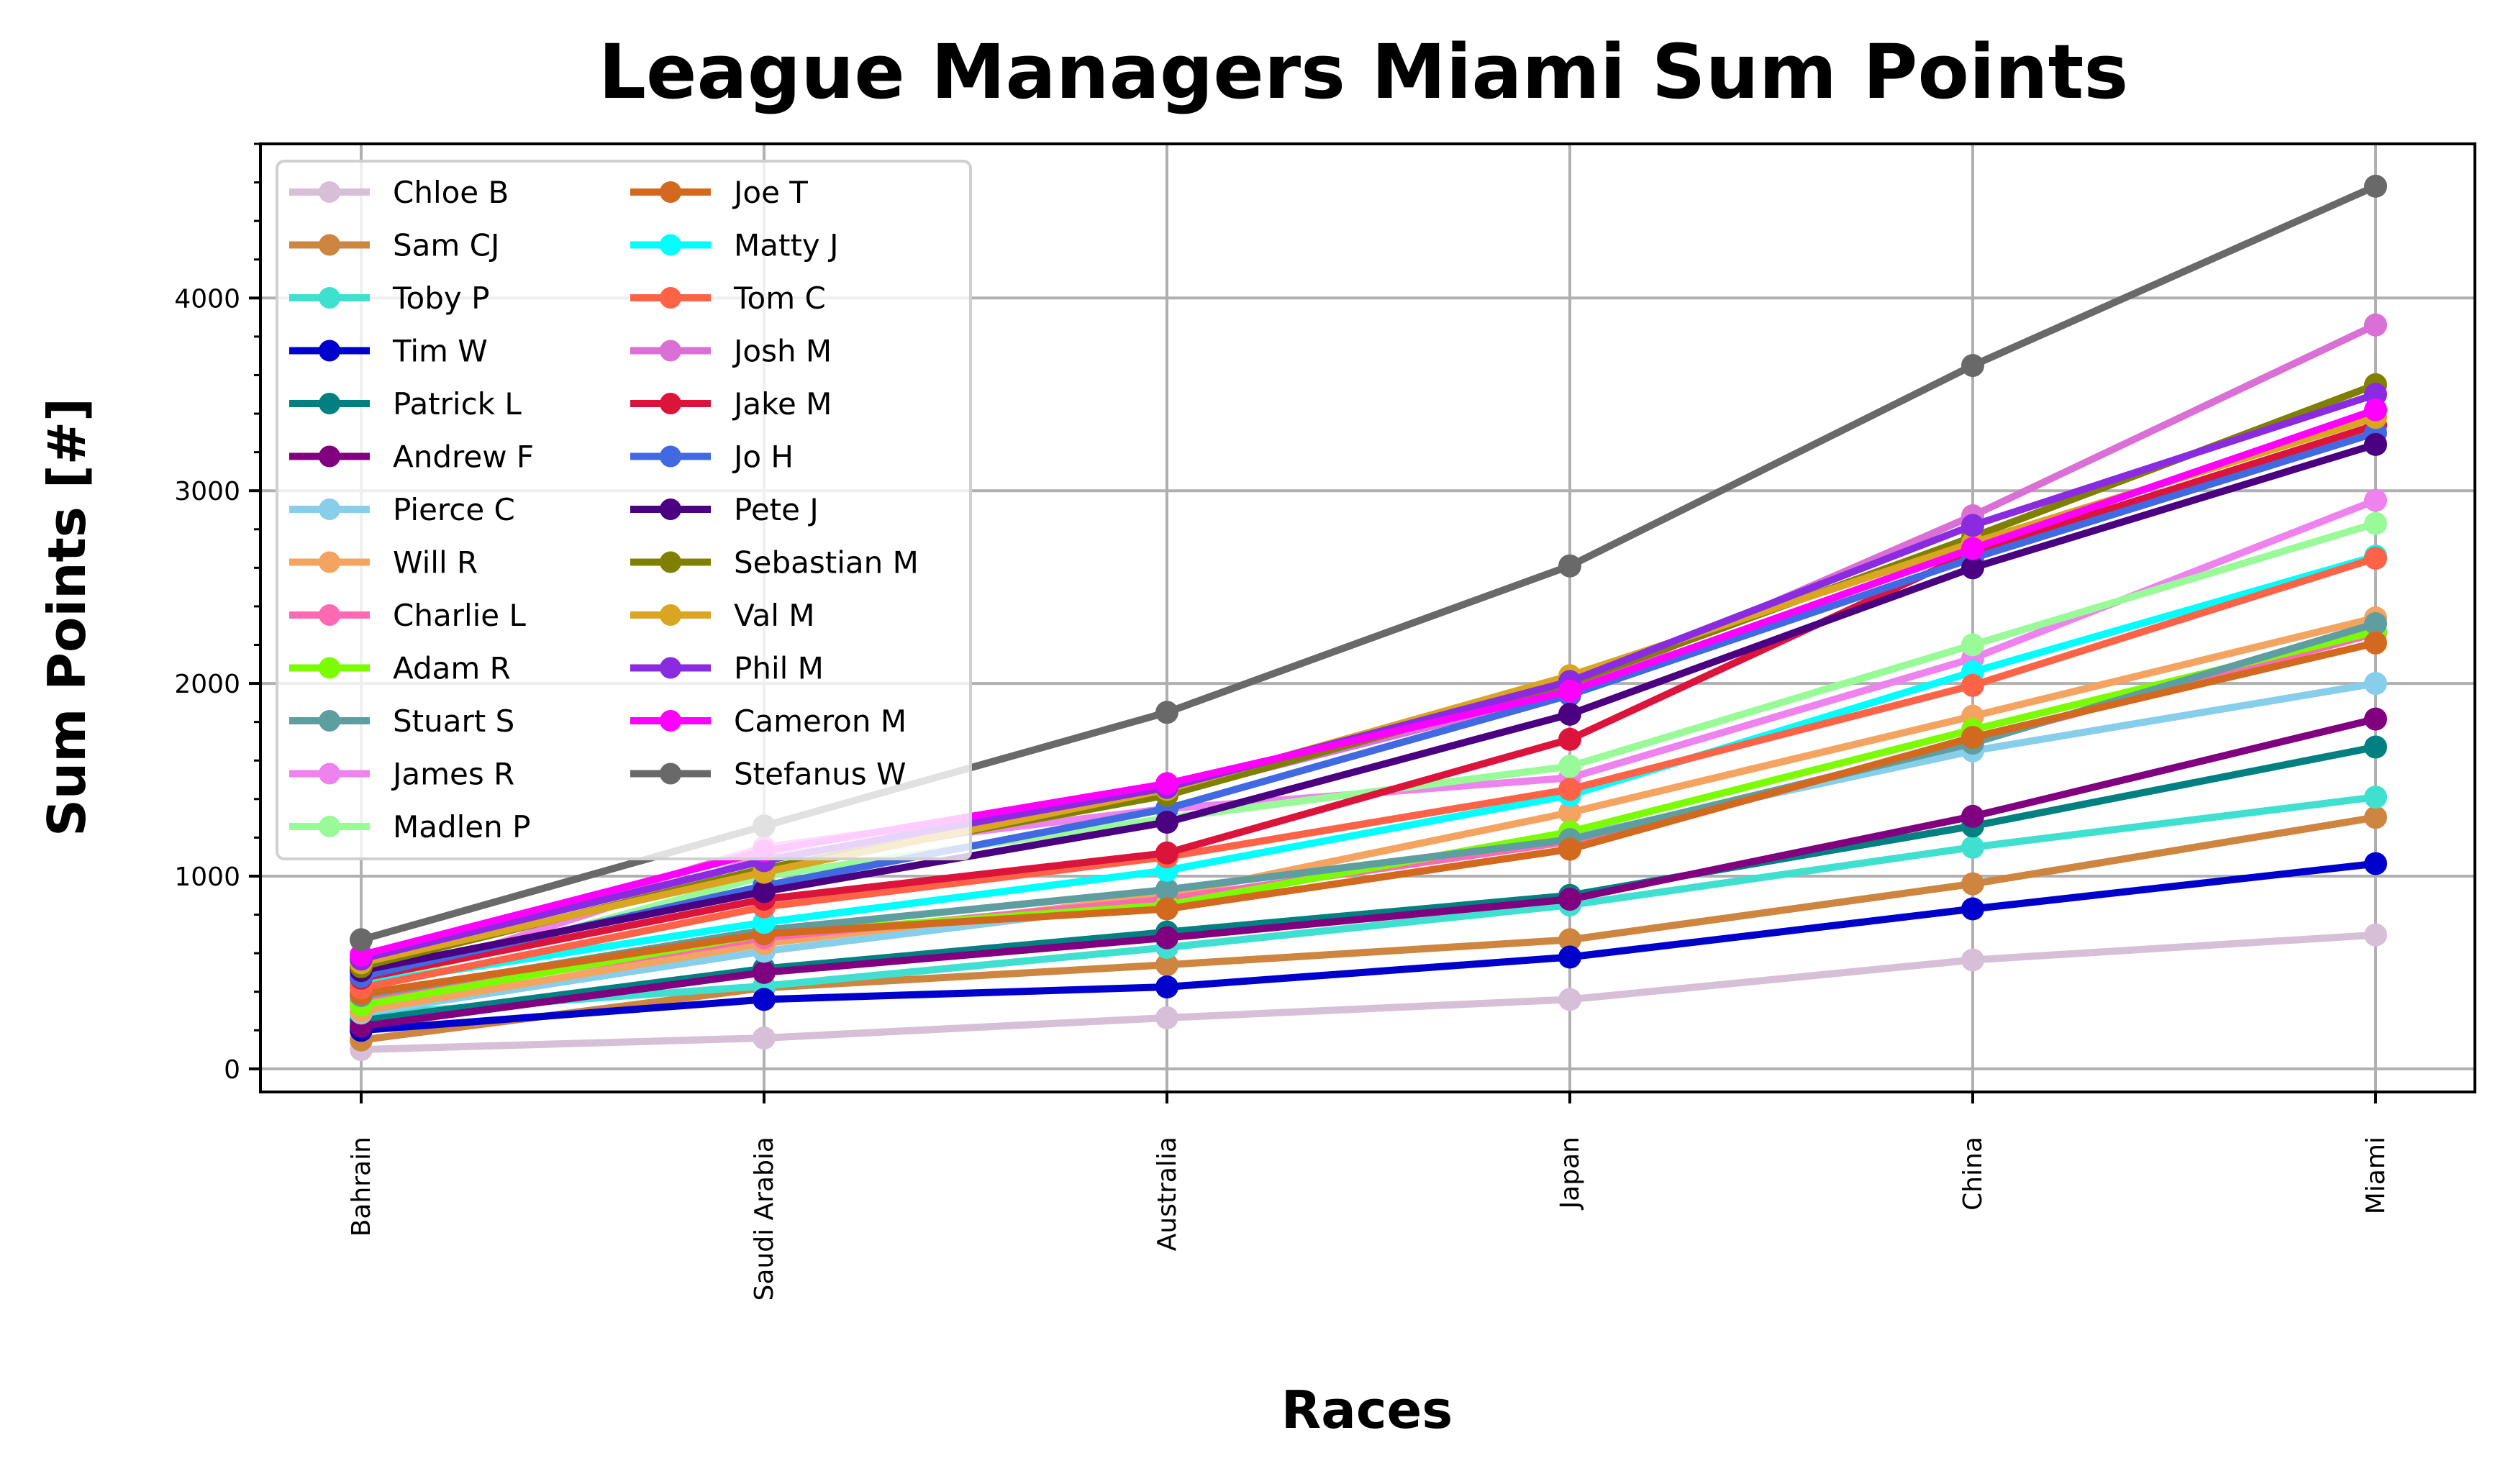  I want to click on legend-entry-label: Charlie L, so click(459, 615).